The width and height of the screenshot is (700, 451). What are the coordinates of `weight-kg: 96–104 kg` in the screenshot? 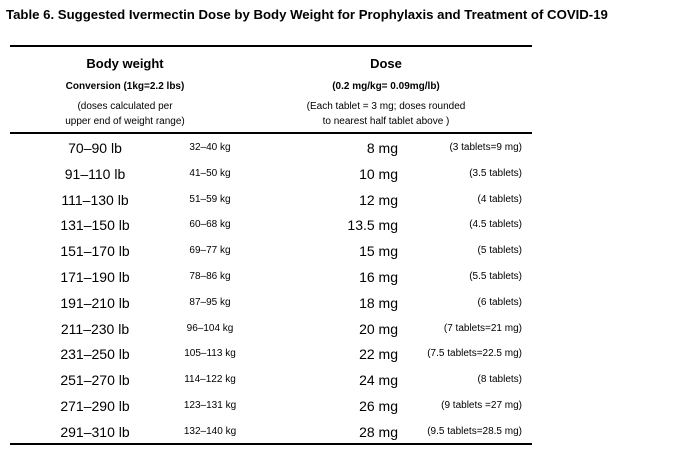 It's located at (210, 328).